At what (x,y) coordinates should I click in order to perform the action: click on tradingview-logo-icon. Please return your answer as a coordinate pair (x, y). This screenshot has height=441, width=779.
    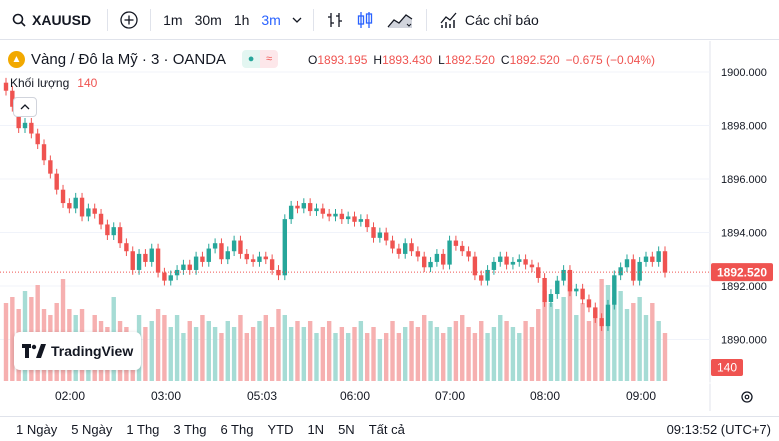
    Looking at the image, I should click on (34, 351).